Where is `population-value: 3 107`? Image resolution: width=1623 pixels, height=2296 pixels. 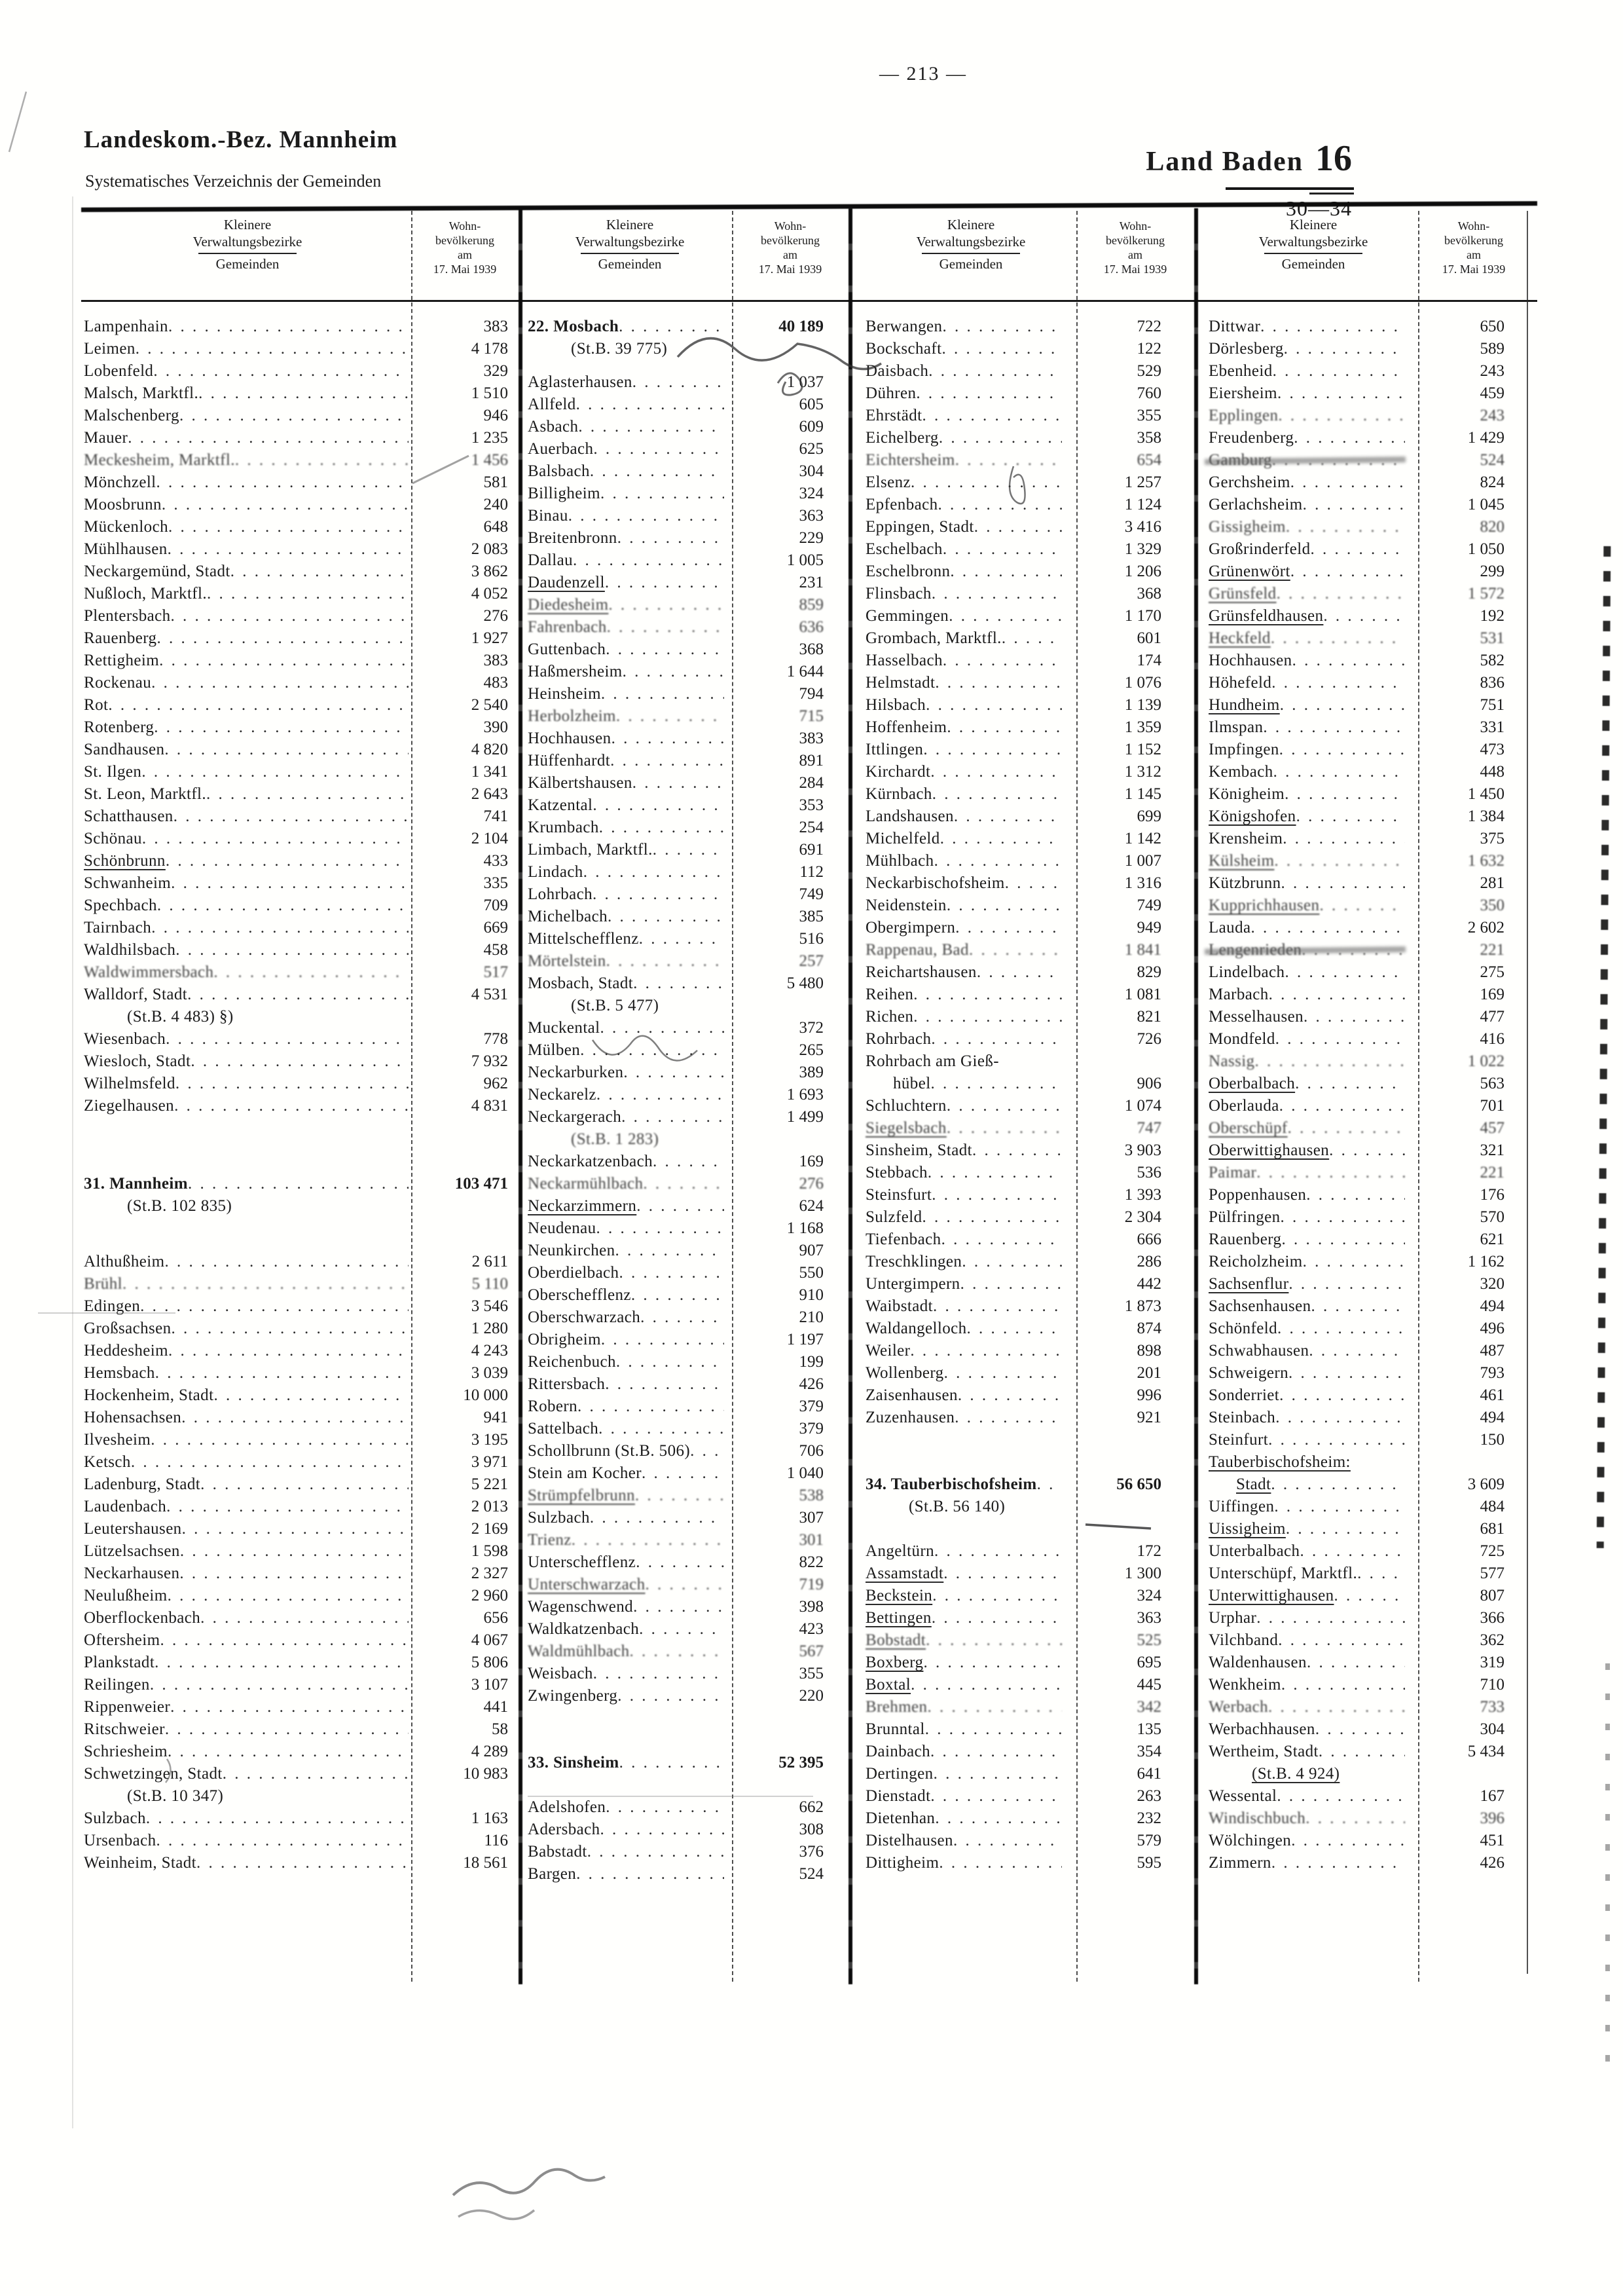
population-value: 3 107 is located at coordinates (489, 1685).